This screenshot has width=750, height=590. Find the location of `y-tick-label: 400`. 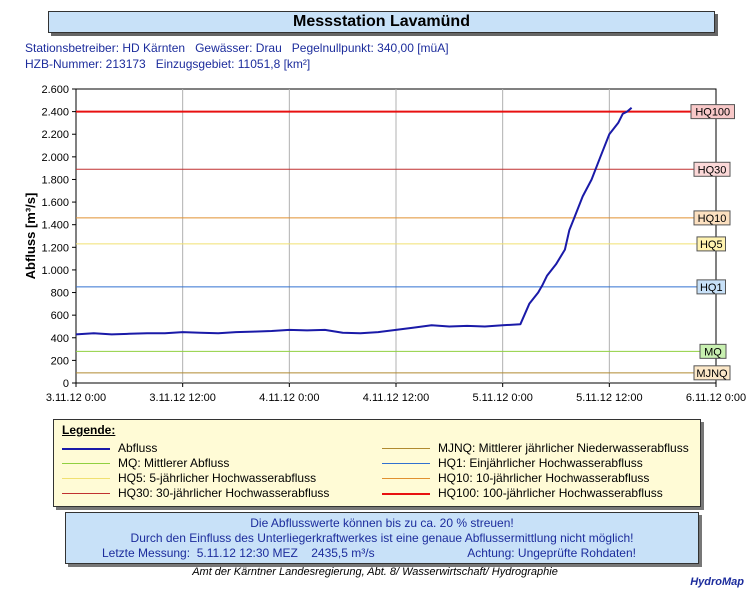

y-tick-label: 400 is located at coordinates (60, 339).